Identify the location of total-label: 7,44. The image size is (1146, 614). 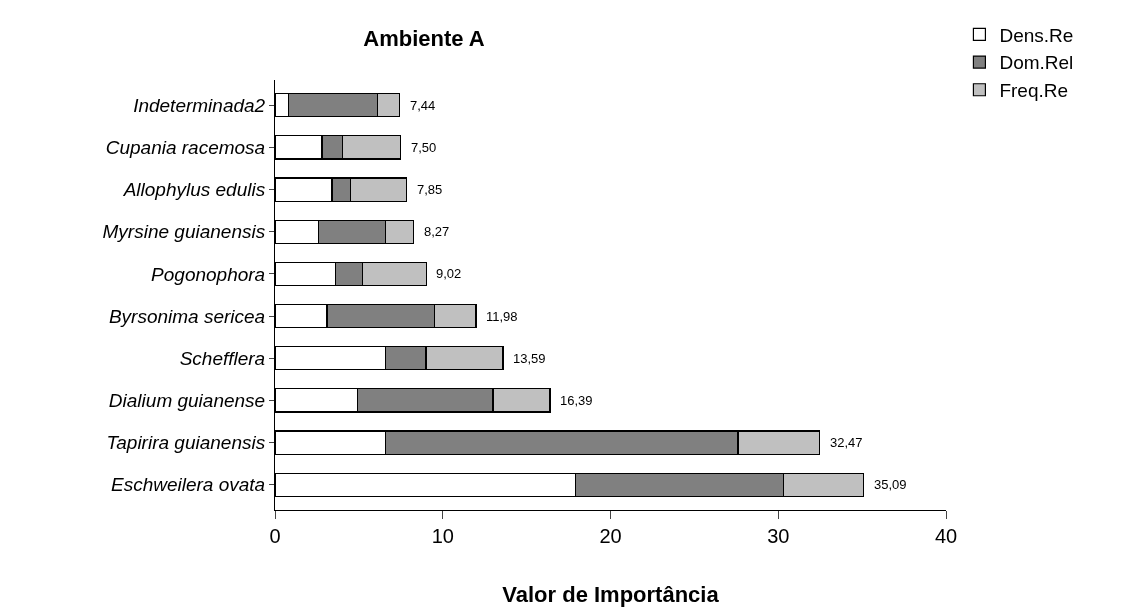
(423, 105).